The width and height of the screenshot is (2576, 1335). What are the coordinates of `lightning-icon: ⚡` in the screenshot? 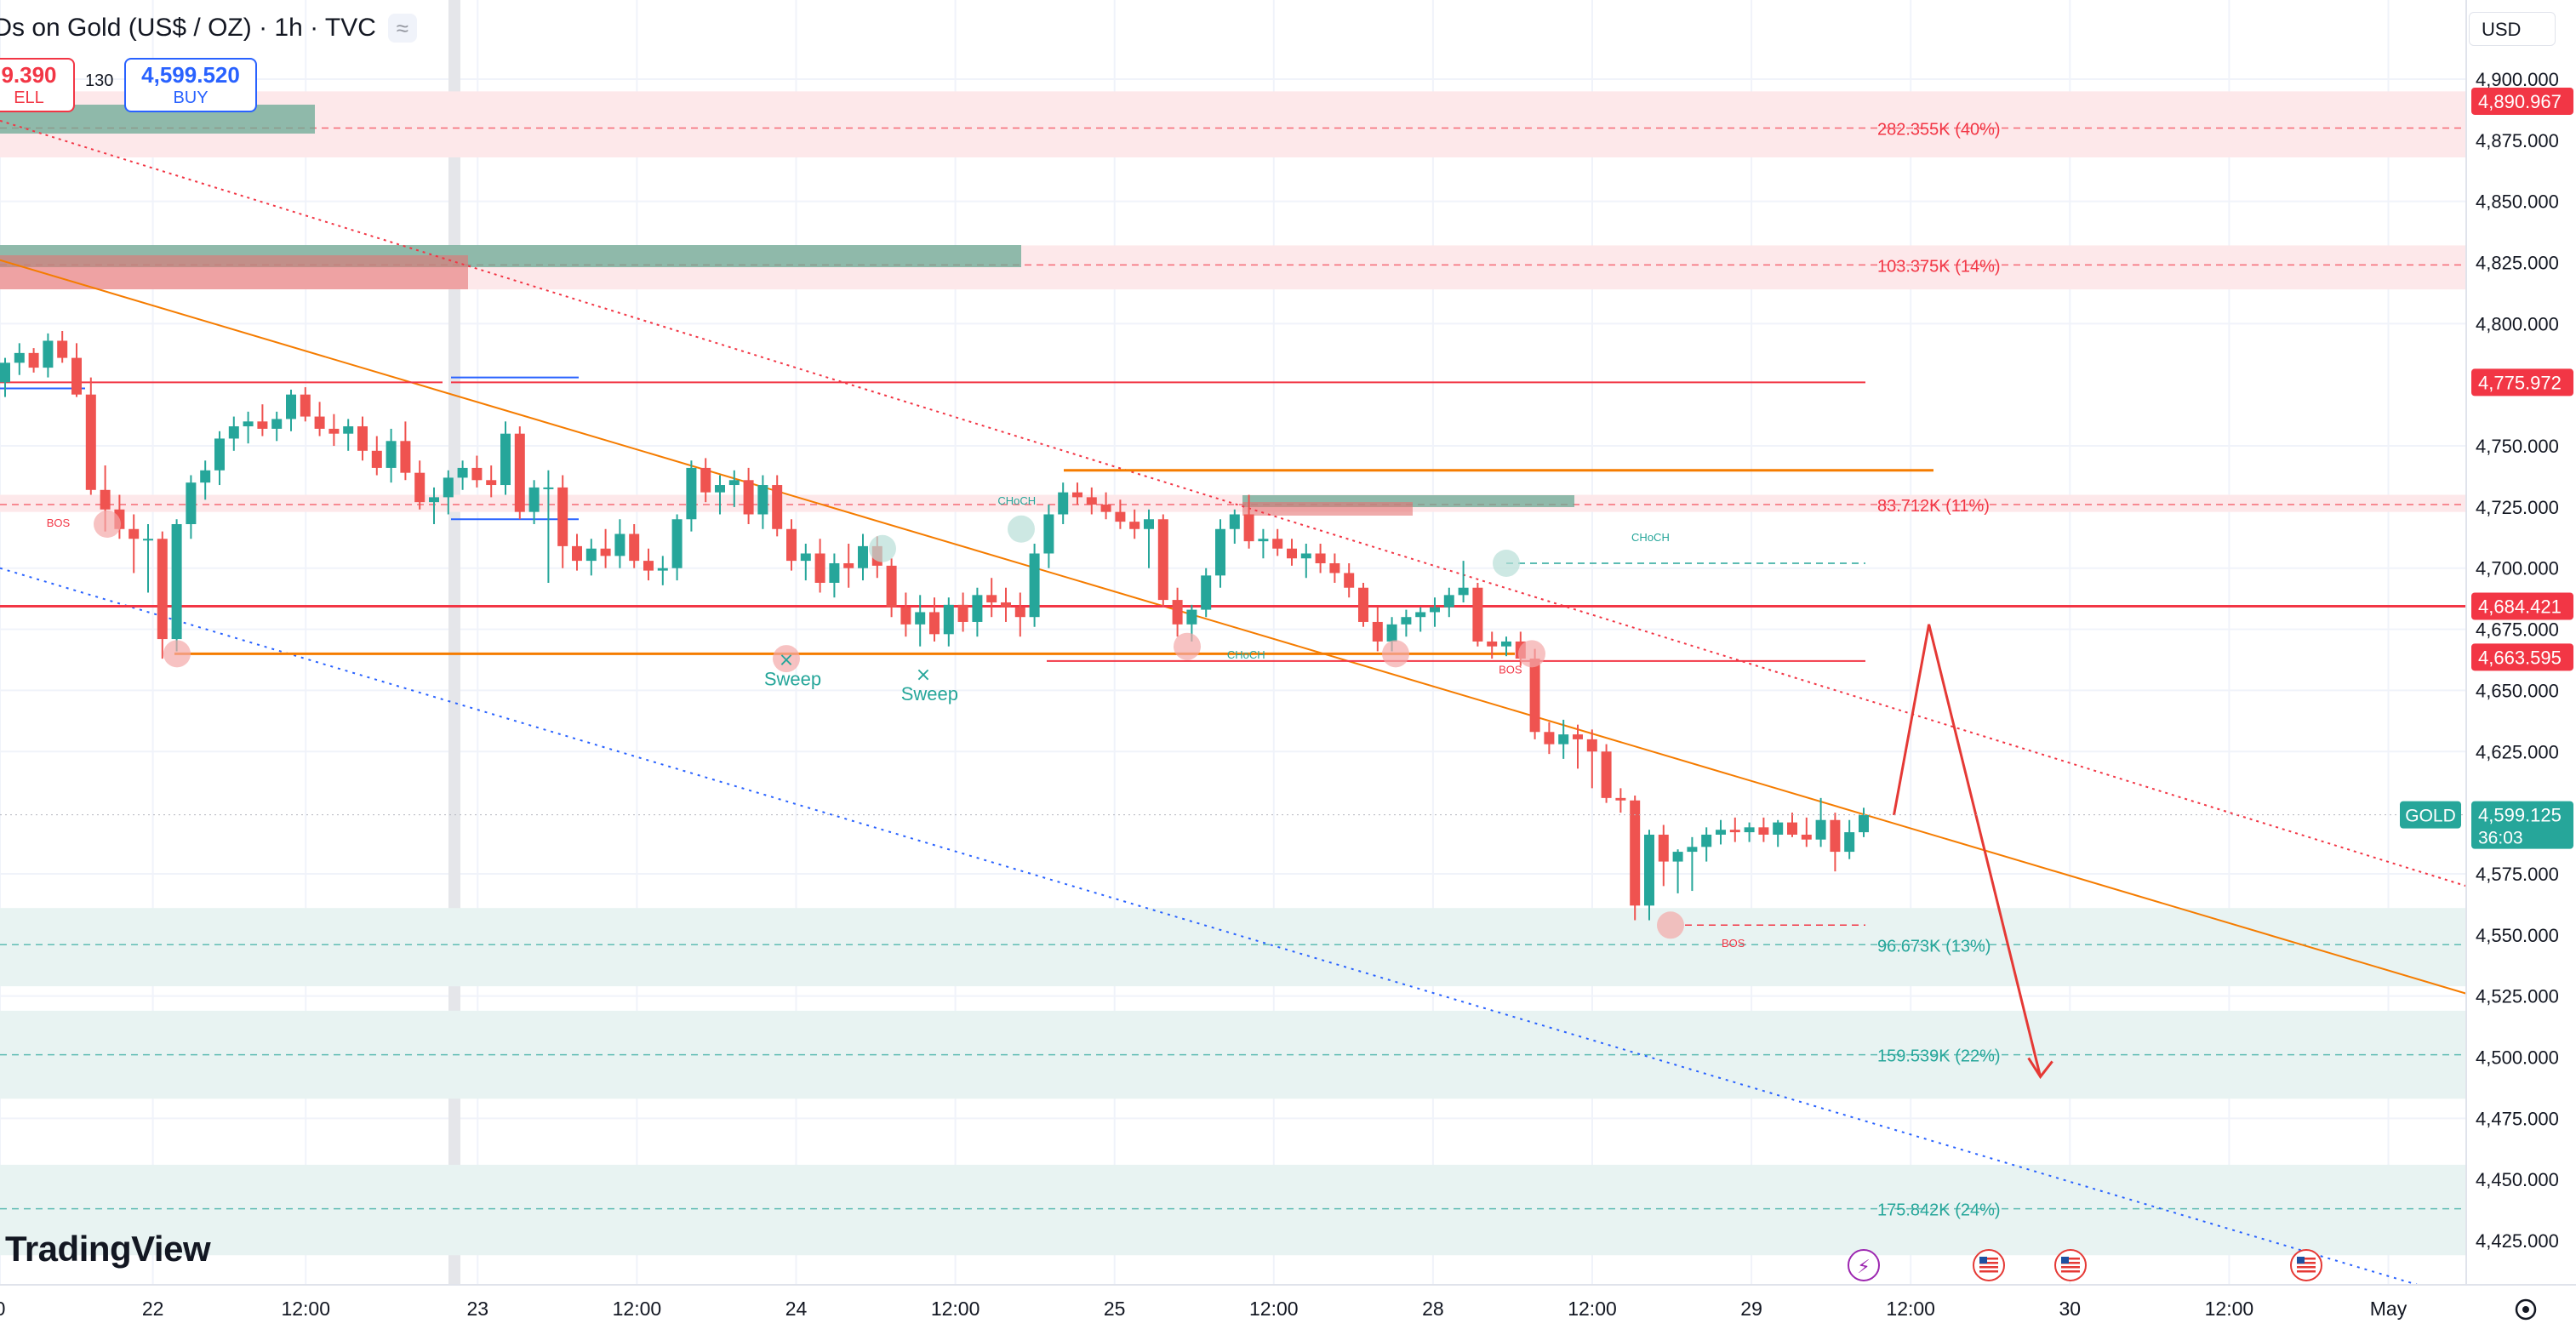 It's located at (1863, 1267).